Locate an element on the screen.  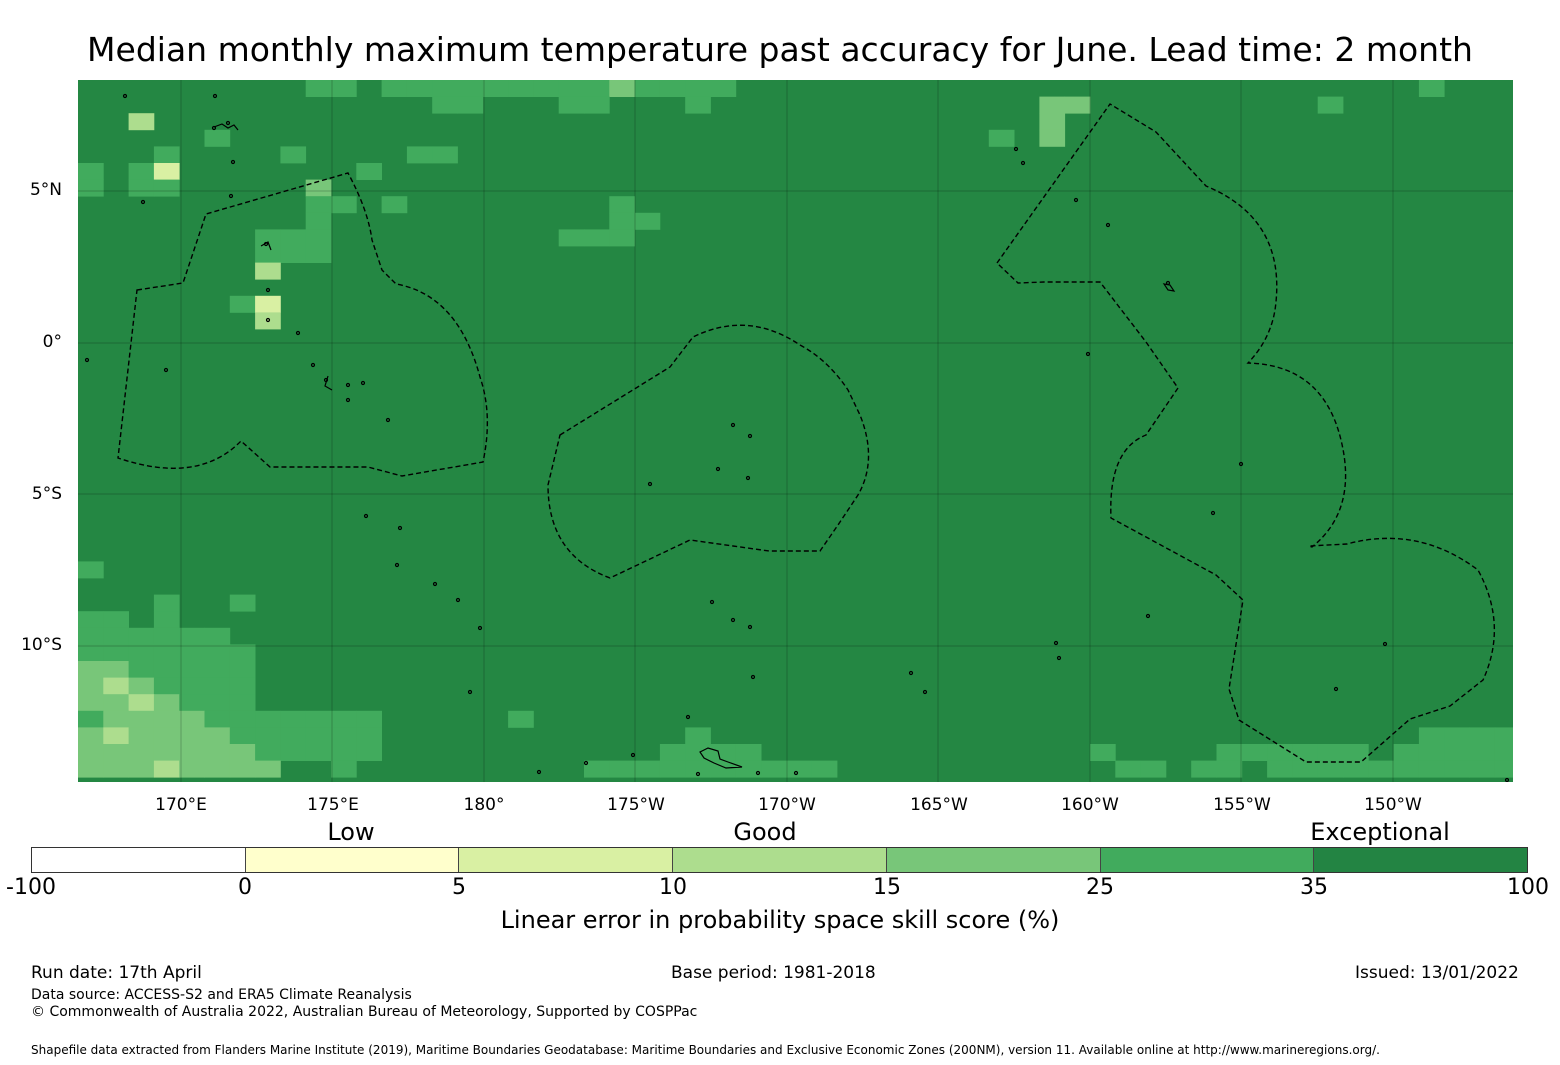
colorbar is located at coordinates (779, 860).